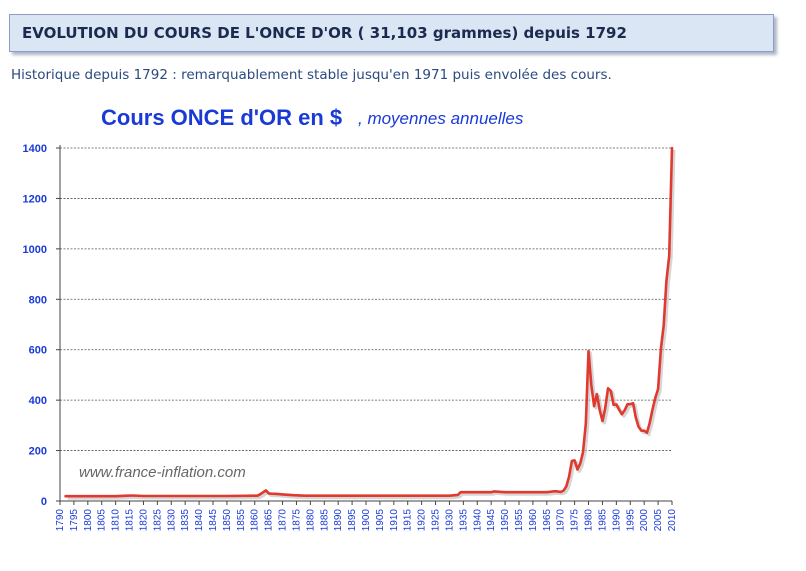 The image size is (806, 571). I want to click on x-tick-label: 1875, so click(296, 520).